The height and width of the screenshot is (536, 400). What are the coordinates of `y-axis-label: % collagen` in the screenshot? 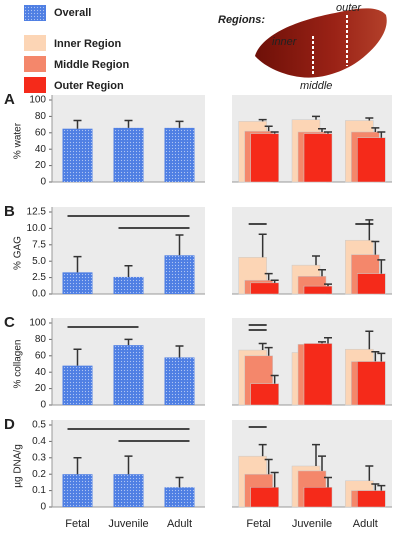 It's located at (18, 364).